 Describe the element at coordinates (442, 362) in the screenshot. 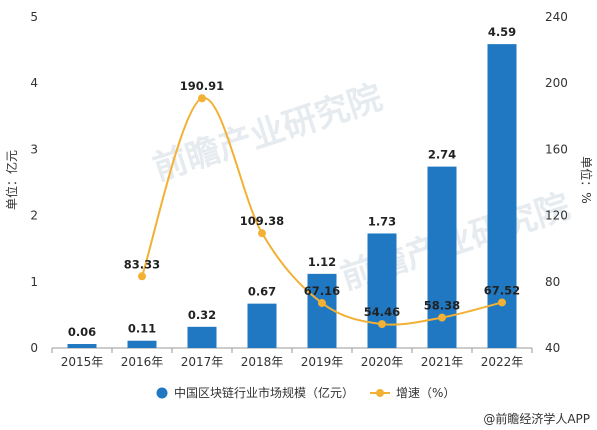

I see `x-tick-label: 2021年` at that location.